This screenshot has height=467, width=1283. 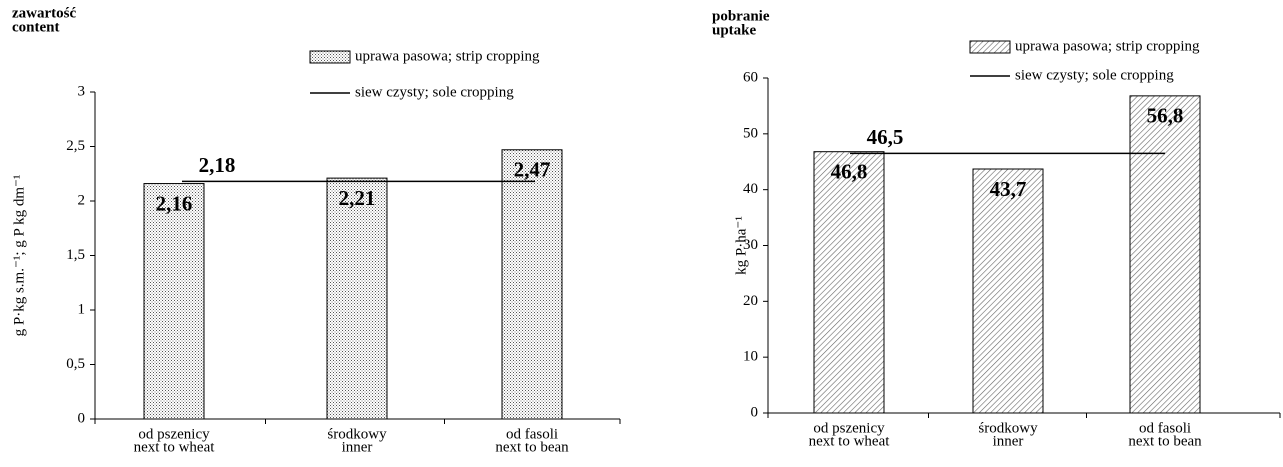 I want to click on data-label: 2,21, so click(x=357, y=198).